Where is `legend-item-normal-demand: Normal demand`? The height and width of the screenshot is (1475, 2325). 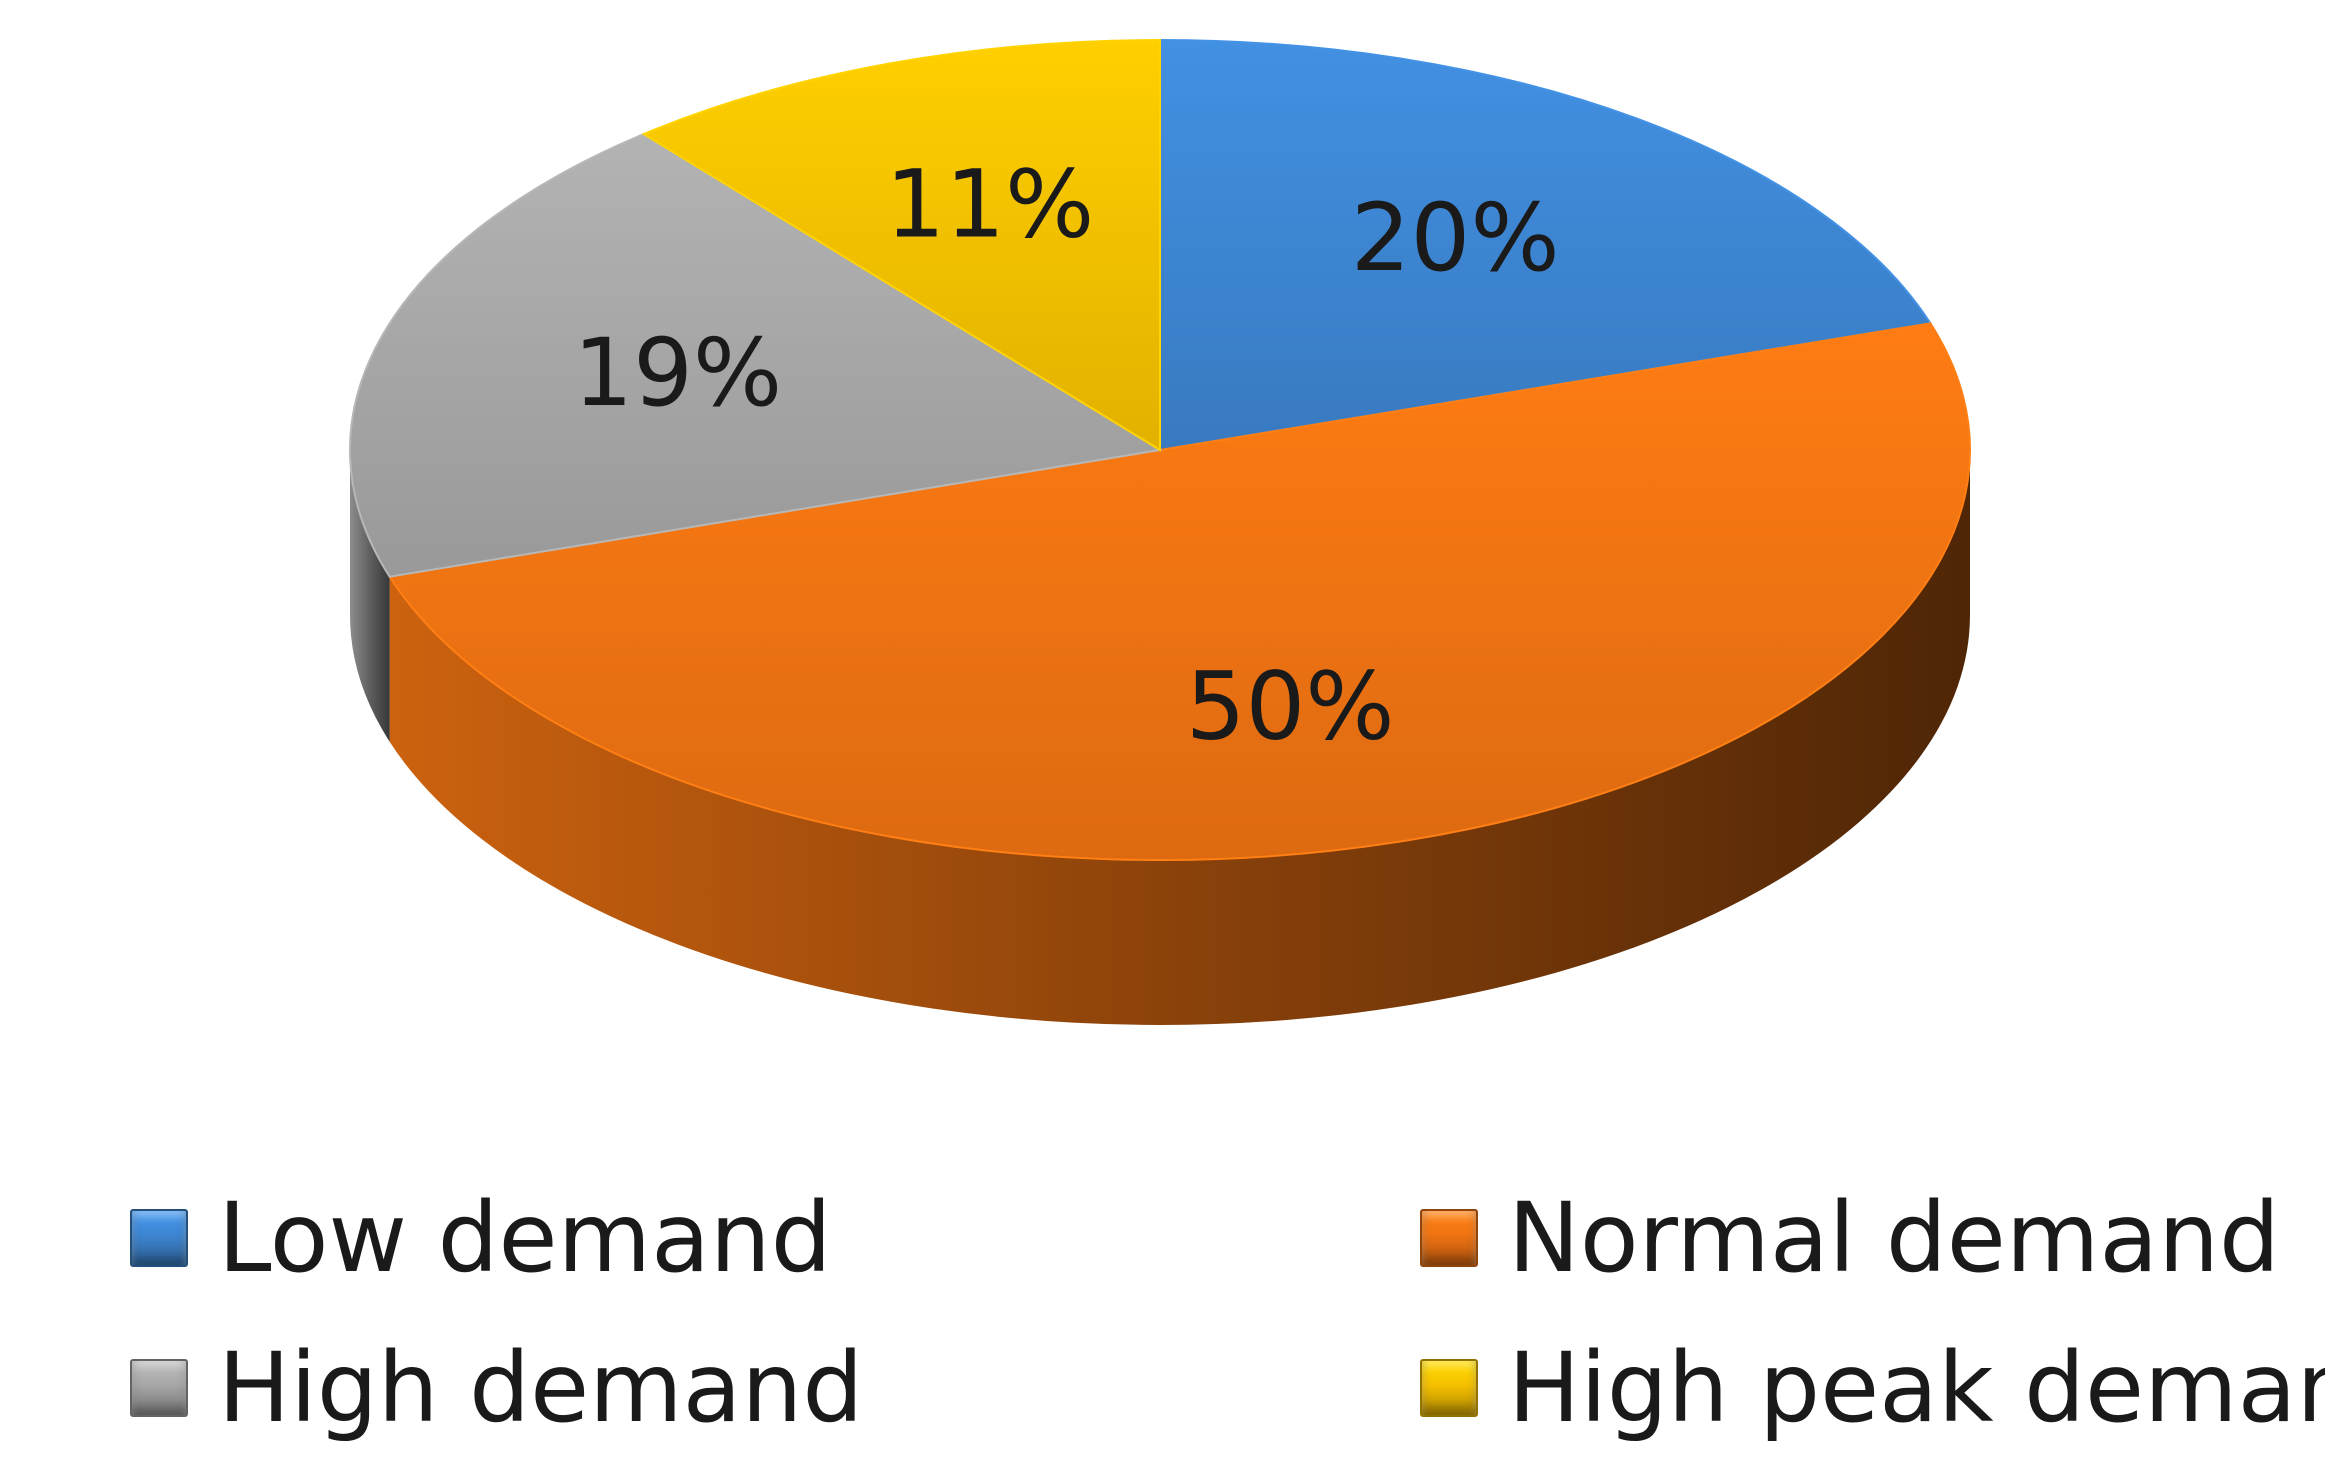
legend-item-normal-demand: Normal demand is located at coordinates (1850, 1238).